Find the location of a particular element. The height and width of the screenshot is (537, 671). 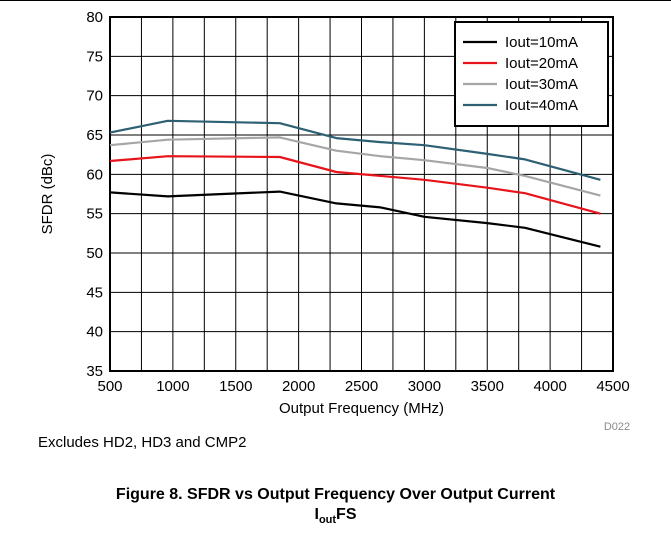

y-tick-label: 50 is located at coordinates (94, 253).